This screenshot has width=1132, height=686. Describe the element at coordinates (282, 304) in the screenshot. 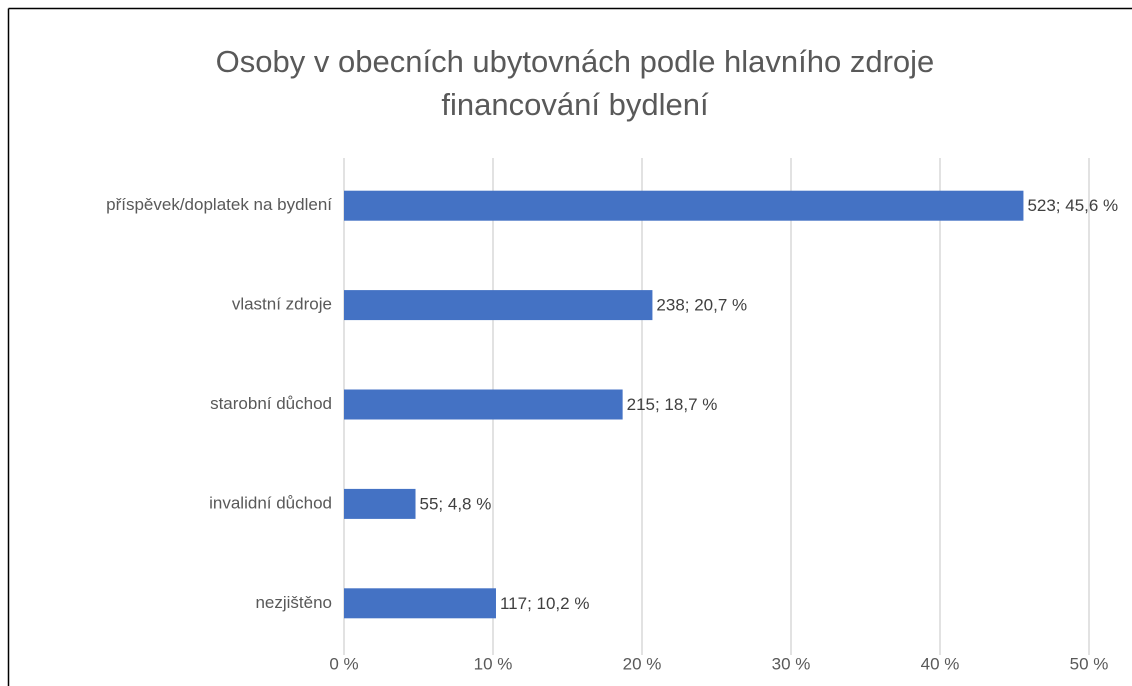

I see `y-tick-label: vlastní zdroje` at that location.